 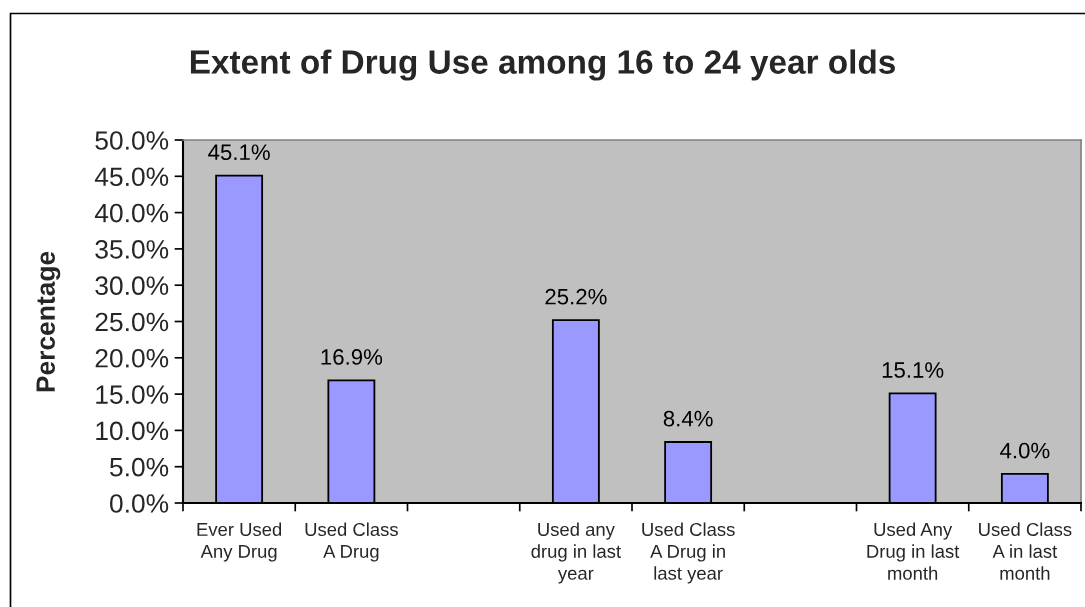 I want to click on x-tick-label: Used any drug in last year, so click(x=576, y=553).